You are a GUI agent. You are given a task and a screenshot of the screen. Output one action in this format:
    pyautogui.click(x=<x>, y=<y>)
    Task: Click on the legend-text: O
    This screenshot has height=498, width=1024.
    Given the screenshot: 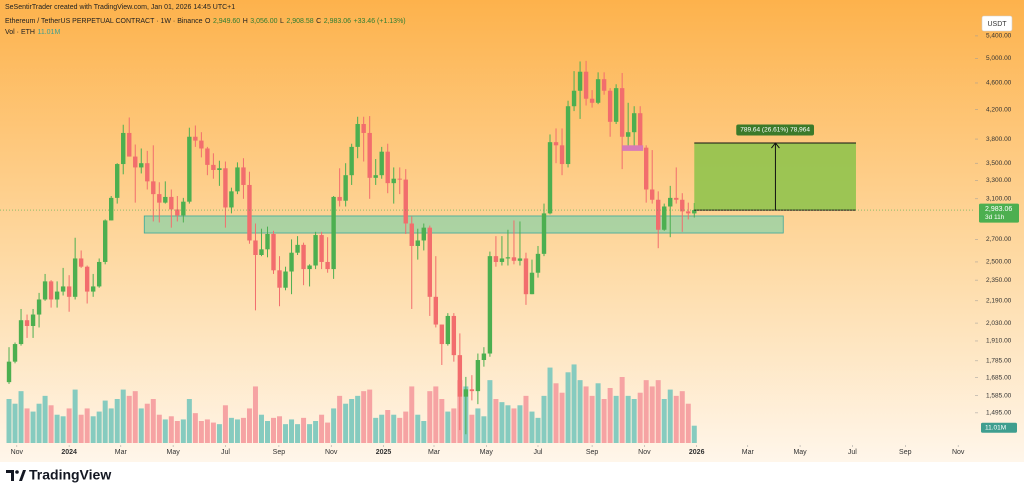 What is the action you would take?
    pyautogui.click(x=208, y=21)
    